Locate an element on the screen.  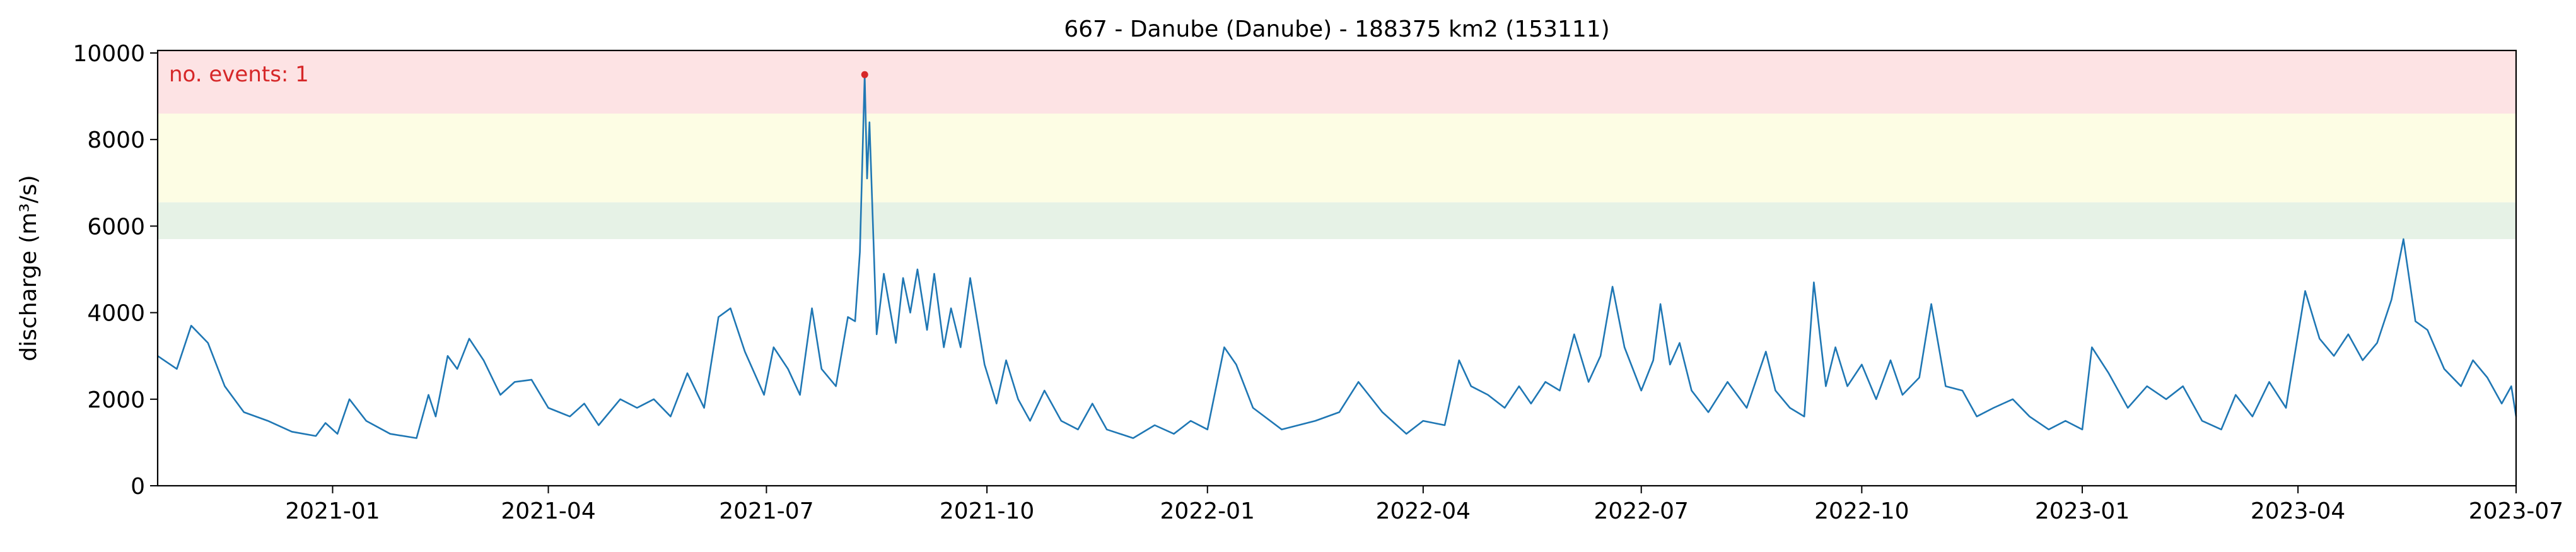
x-tick-label: 2021-10 is located at coordinates (987, 511).